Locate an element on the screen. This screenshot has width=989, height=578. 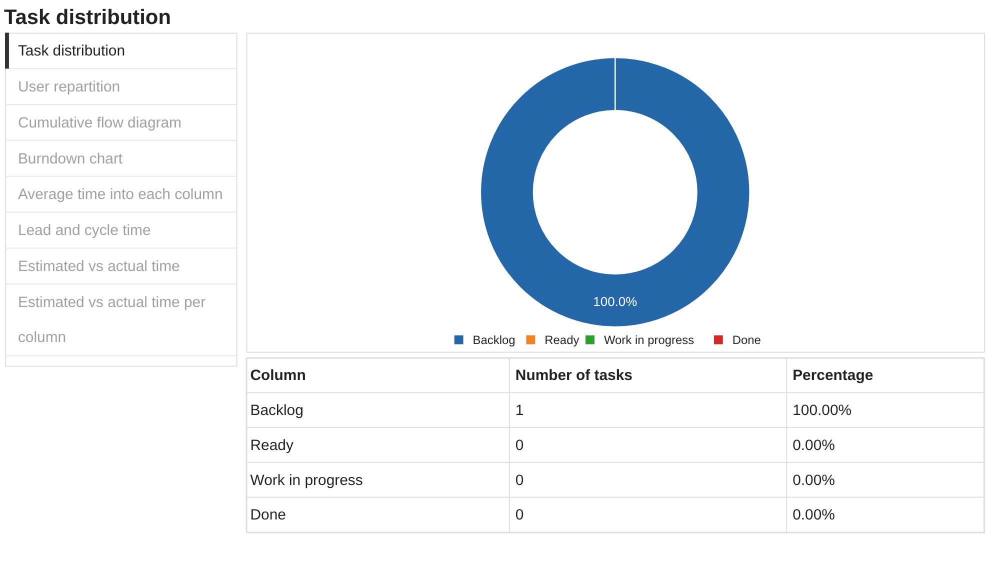
data-label: 100.0% is located at coordinates (615, 301).